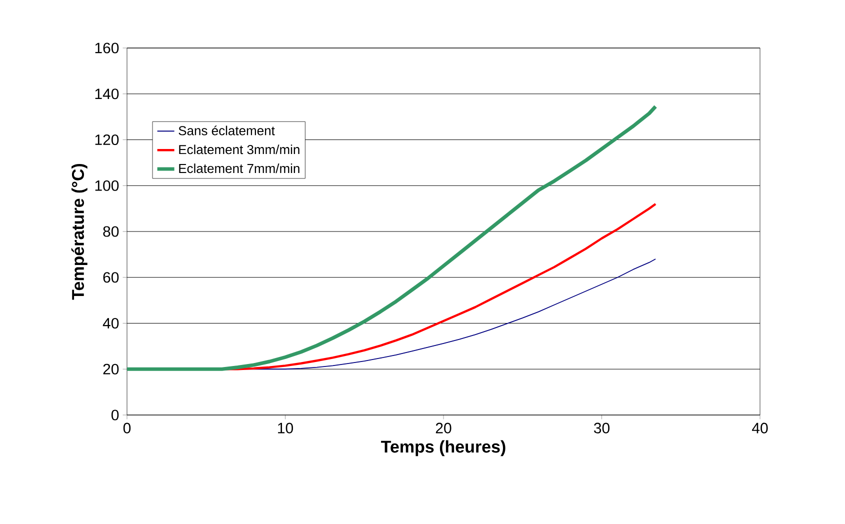  What do you see at coordinates (115, 415) in the screenshot?
I see `y-tick-label: 0` at bounding box center [115, 415].